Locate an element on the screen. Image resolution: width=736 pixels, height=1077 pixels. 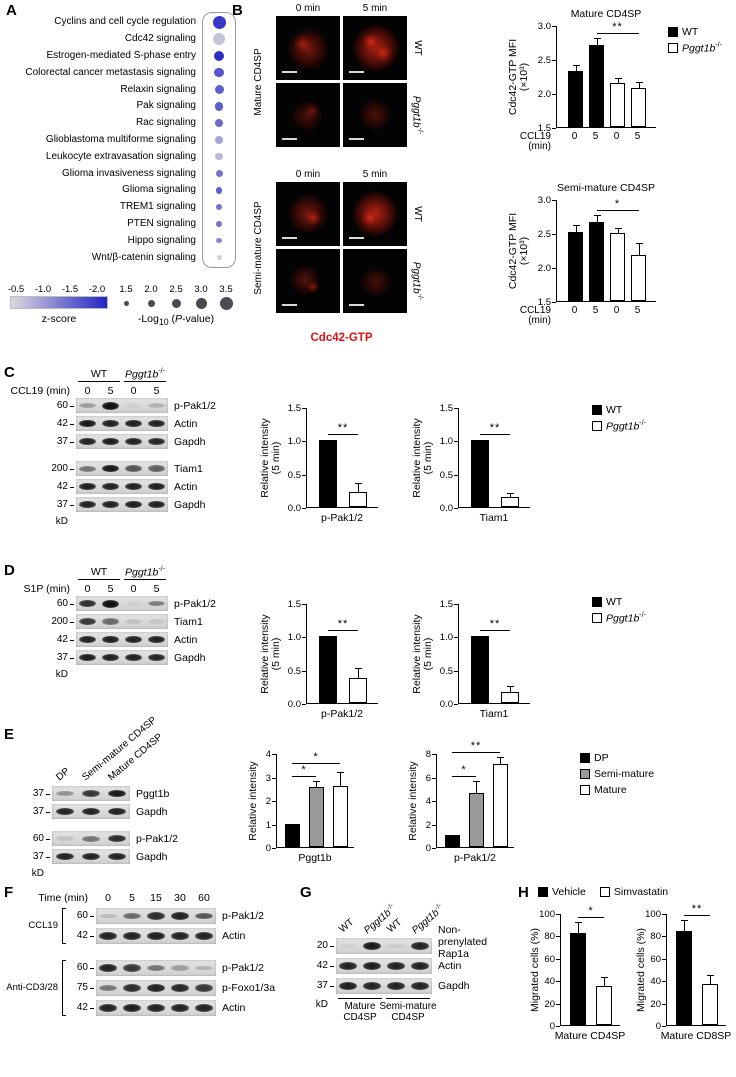
pvalue-size-dot is located at coordinates (176, 303).